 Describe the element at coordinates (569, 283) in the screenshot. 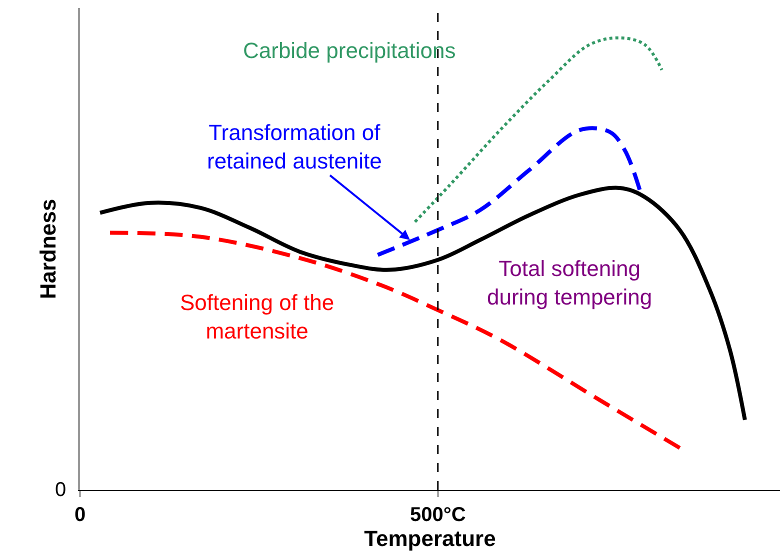

I see `series-label: Total softening during tempering` at that location.